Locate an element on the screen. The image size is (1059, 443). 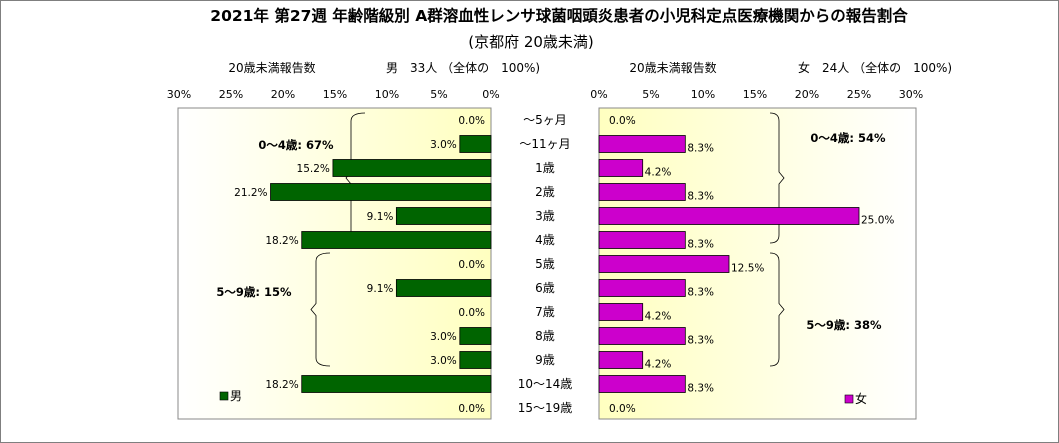
male-axis-ticks: 0% 5% 10% 15% 20% 25% 30% is located at coordinates (333, 94).